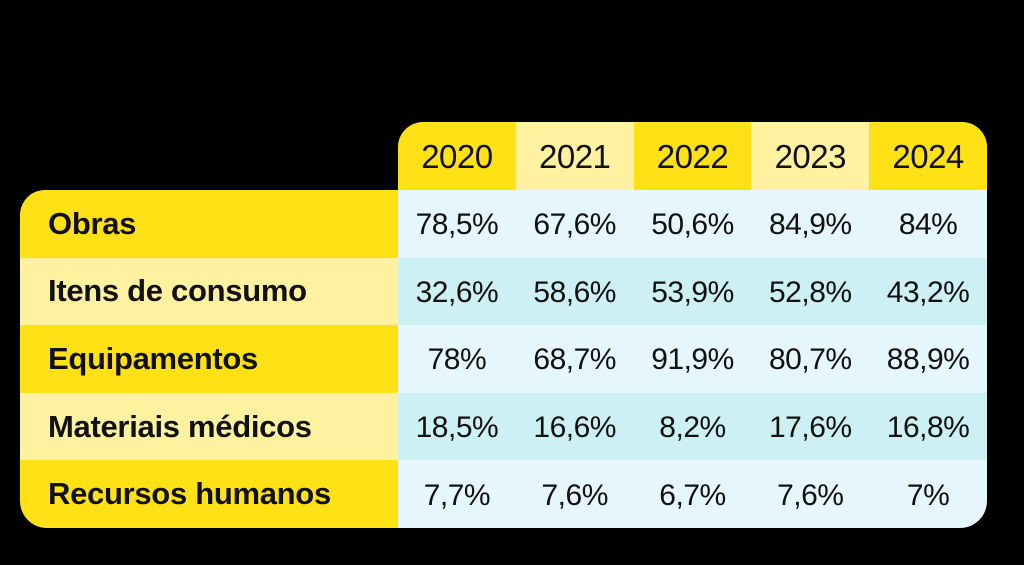  What do you see at coordinates (692, 494) in the screenshot?
I see `table-cell: 6,7%` at bounding box center [692, 494].